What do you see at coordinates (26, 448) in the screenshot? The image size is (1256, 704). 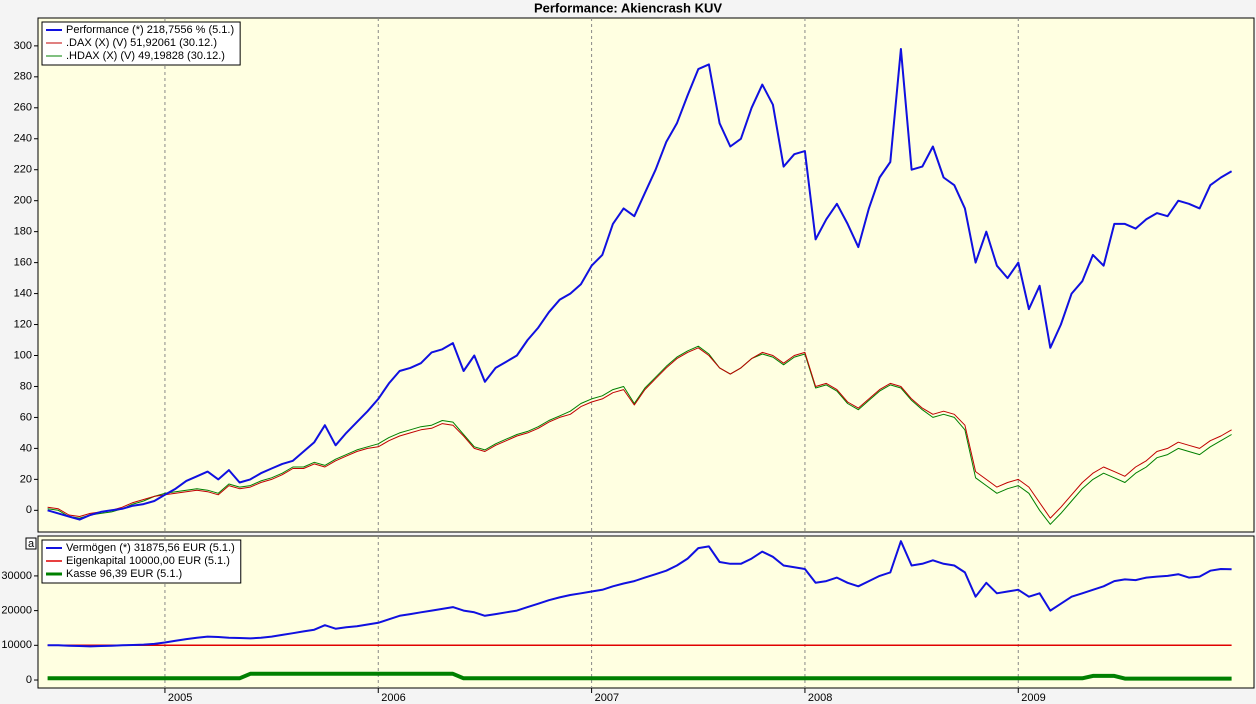 I see `y-tick-label: 40` at bounding box center [26, 448].